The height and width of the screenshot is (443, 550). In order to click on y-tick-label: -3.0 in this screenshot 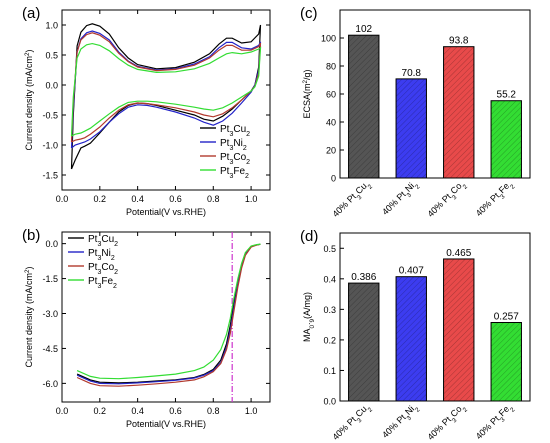, I will do `click(50, 314)`.